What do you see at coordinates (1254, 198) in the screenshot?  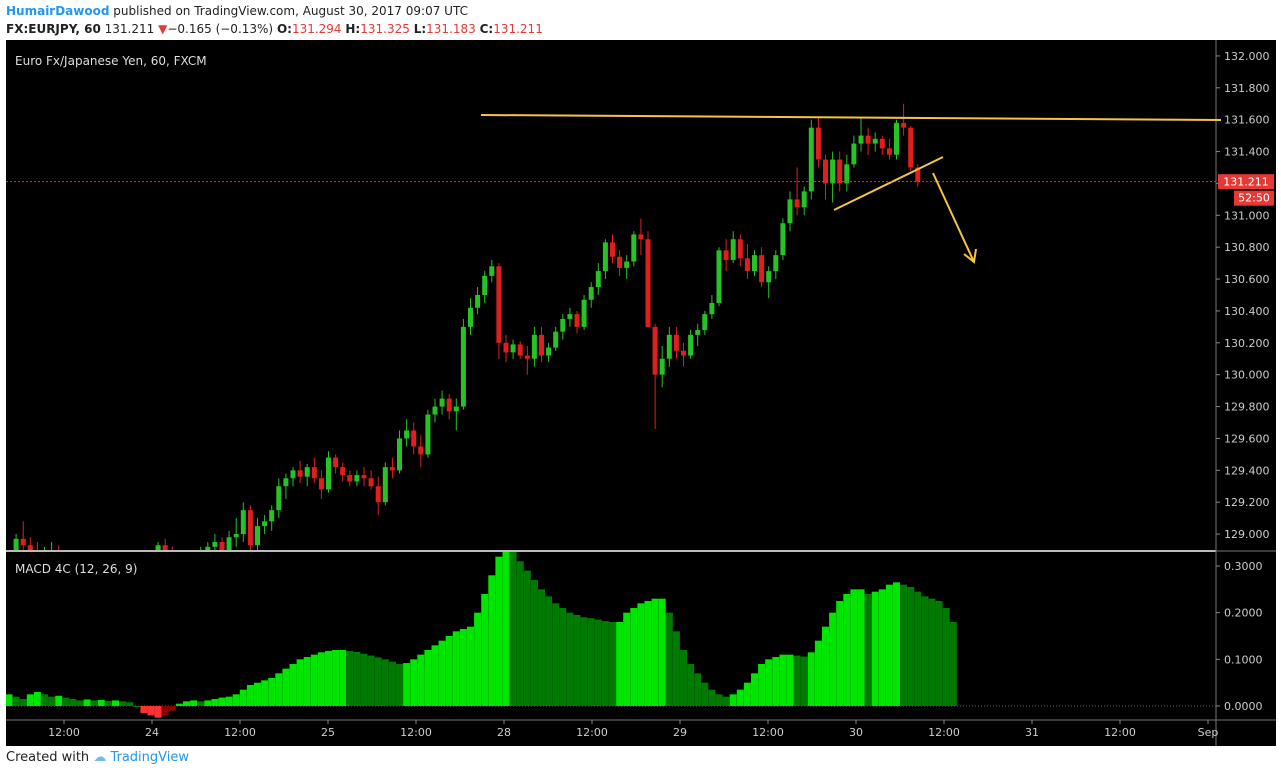 I see `countdown-text: 52:50` at bounding box center [1254, 198].